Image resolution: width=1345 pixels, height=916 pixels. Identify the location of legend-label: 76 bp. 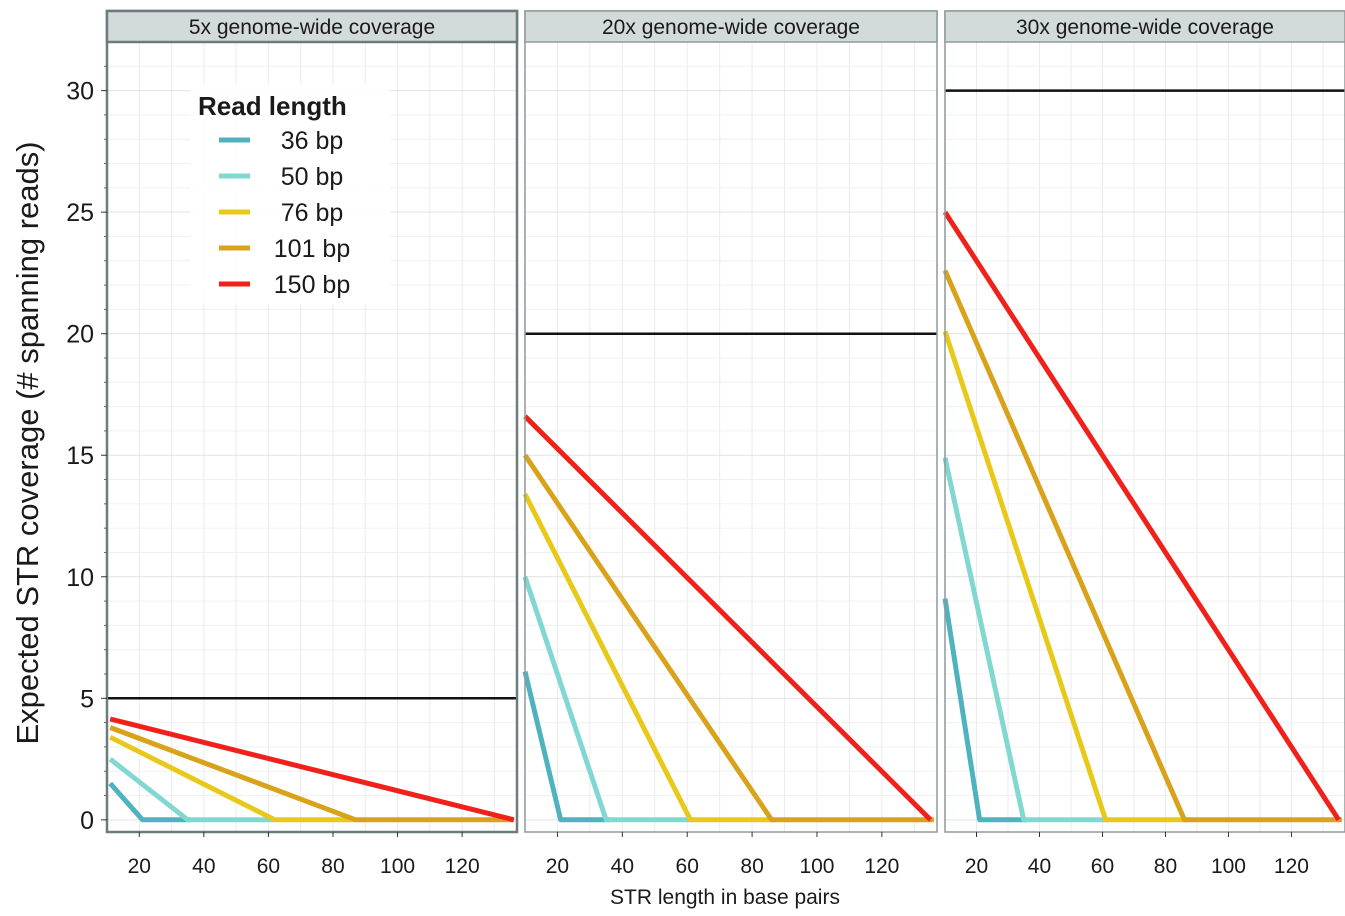
(312, 213).